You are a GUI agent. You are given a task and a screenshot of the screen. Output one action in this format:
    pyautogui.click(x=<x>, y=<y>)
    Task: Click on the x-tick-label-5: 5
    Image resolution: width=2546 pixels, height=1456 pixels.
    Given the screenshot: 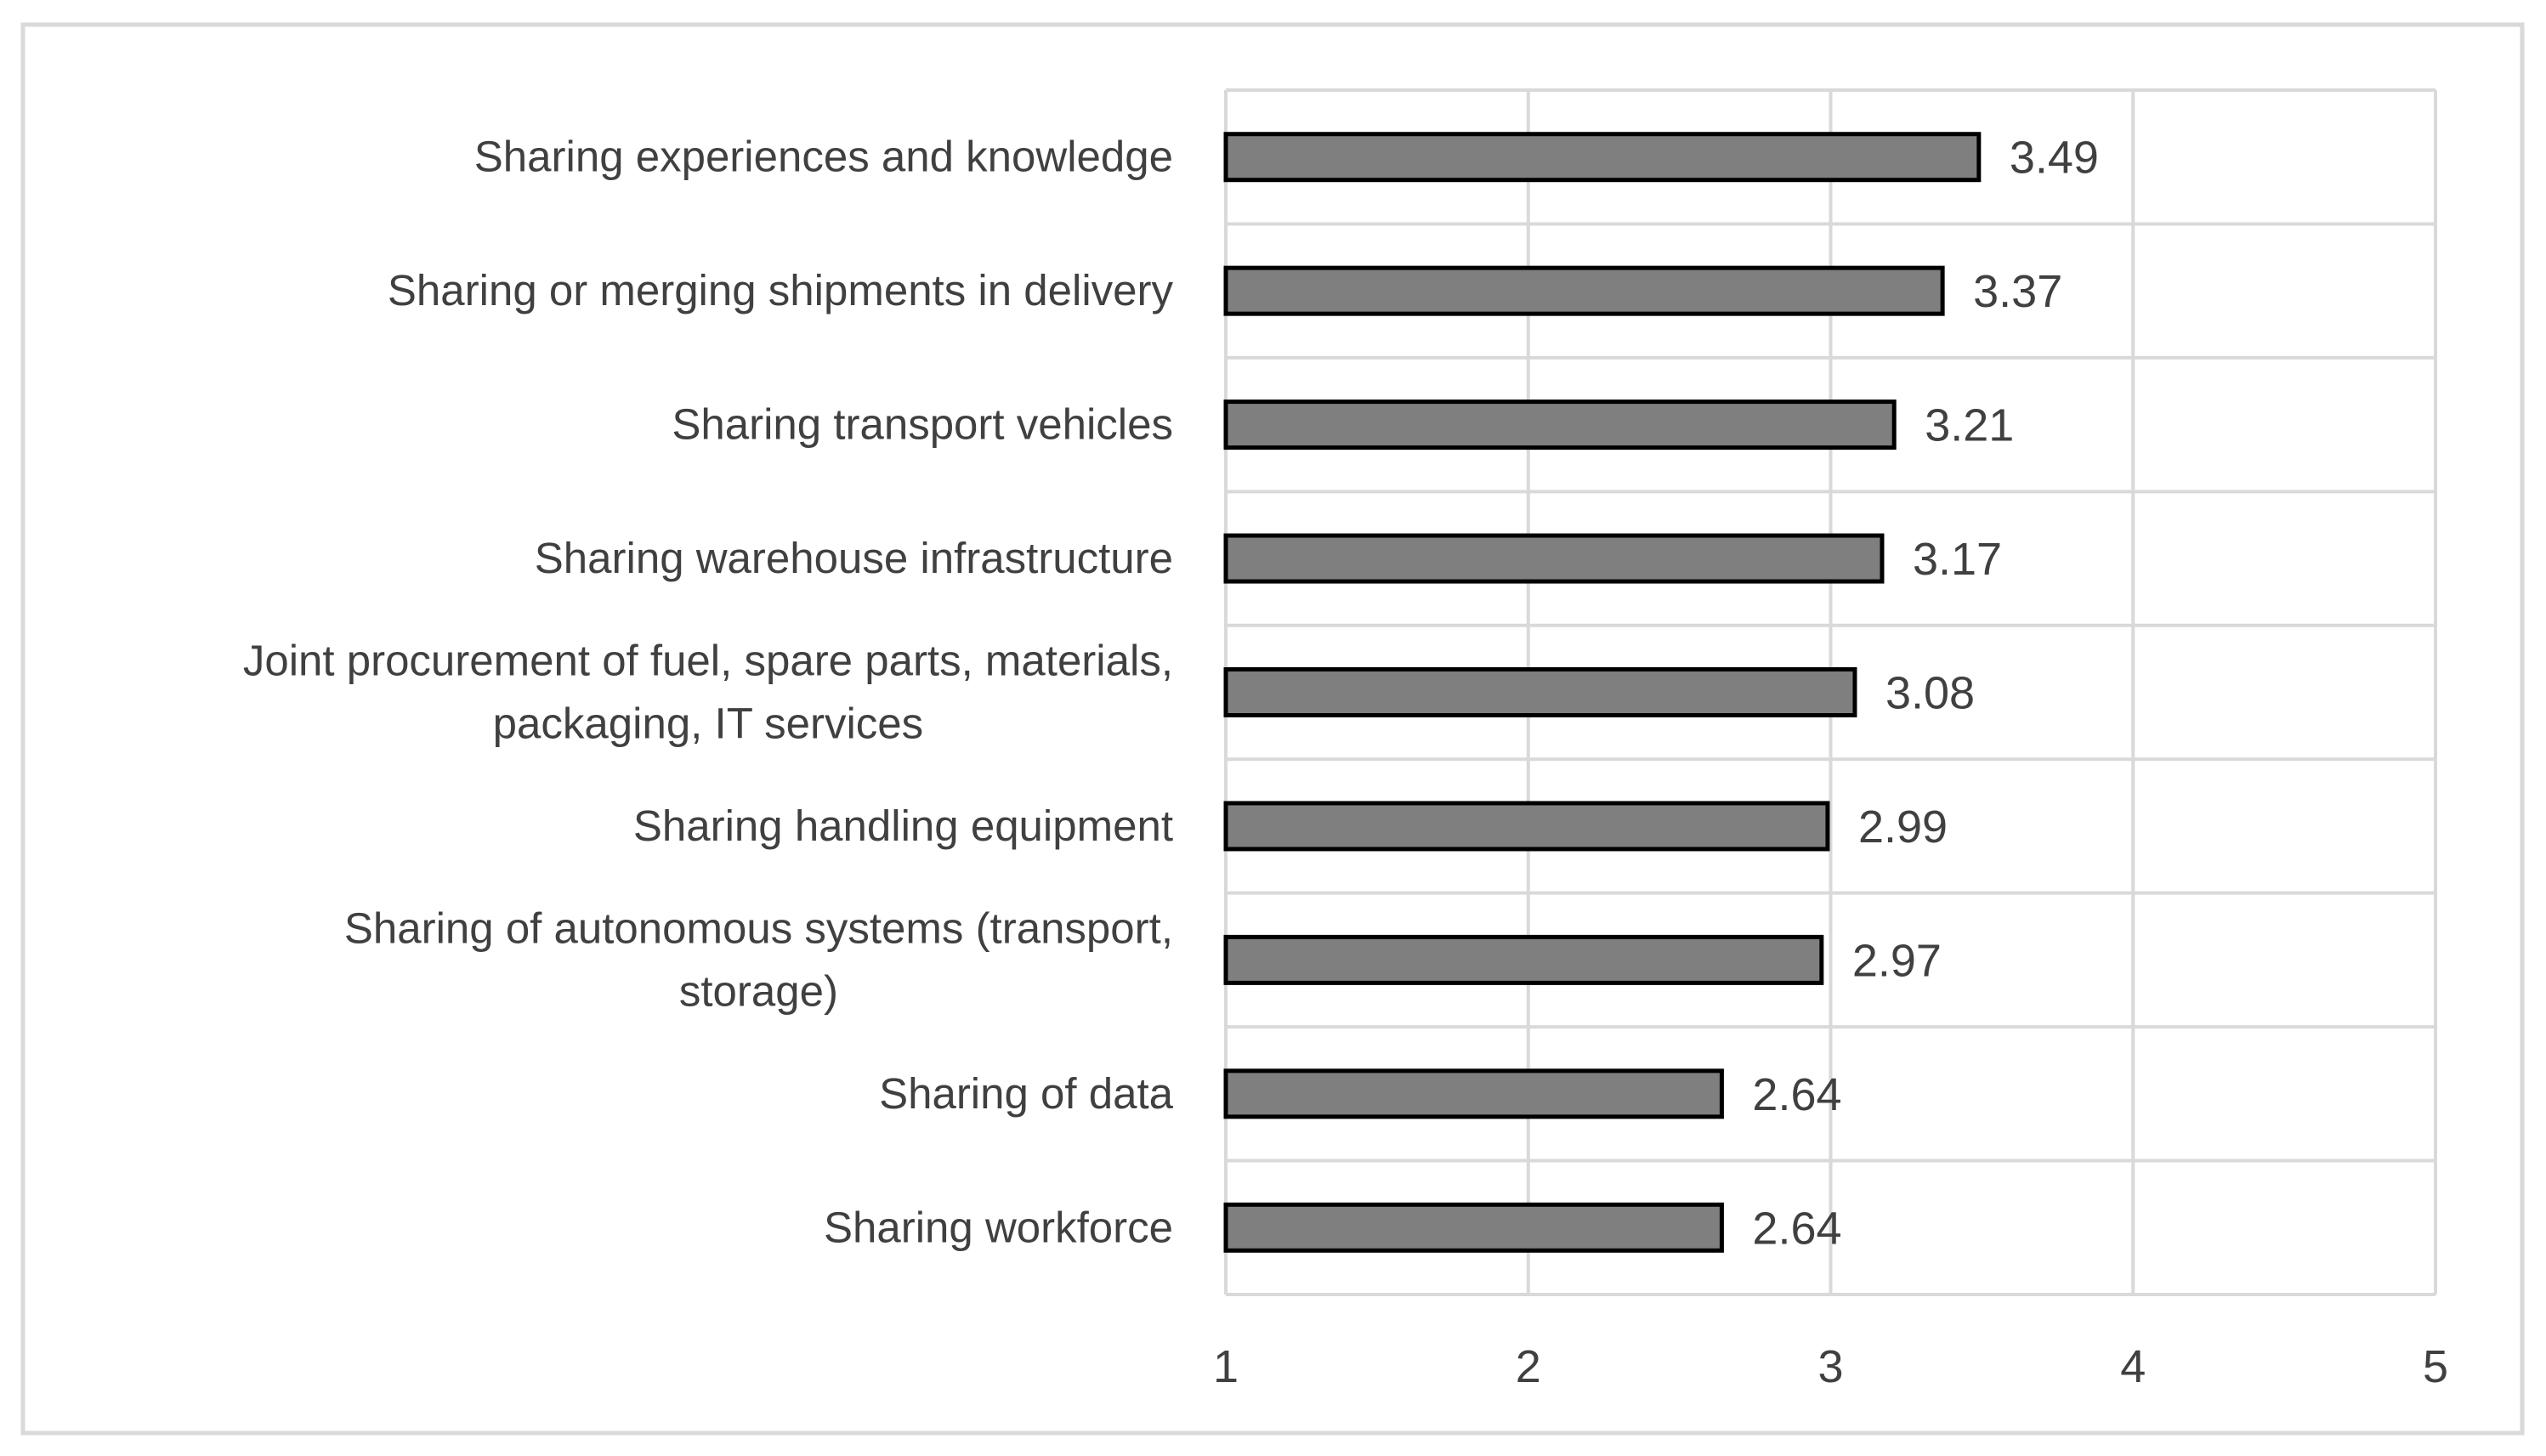 What is the action you would take?
    pyautogui.click(x=2435, y=1366)
    